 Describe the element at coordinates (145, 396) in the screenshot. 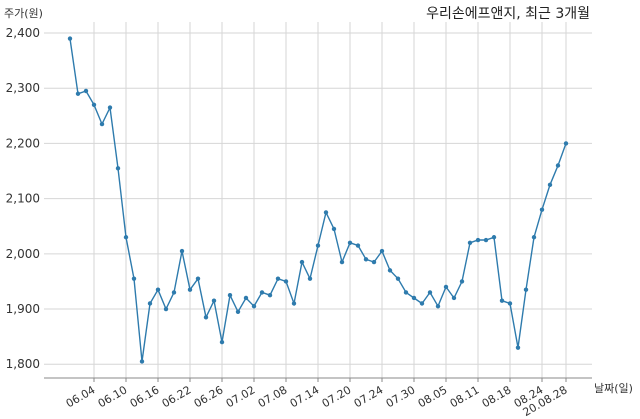

I see `x-tick-label: 06.16` at that location.